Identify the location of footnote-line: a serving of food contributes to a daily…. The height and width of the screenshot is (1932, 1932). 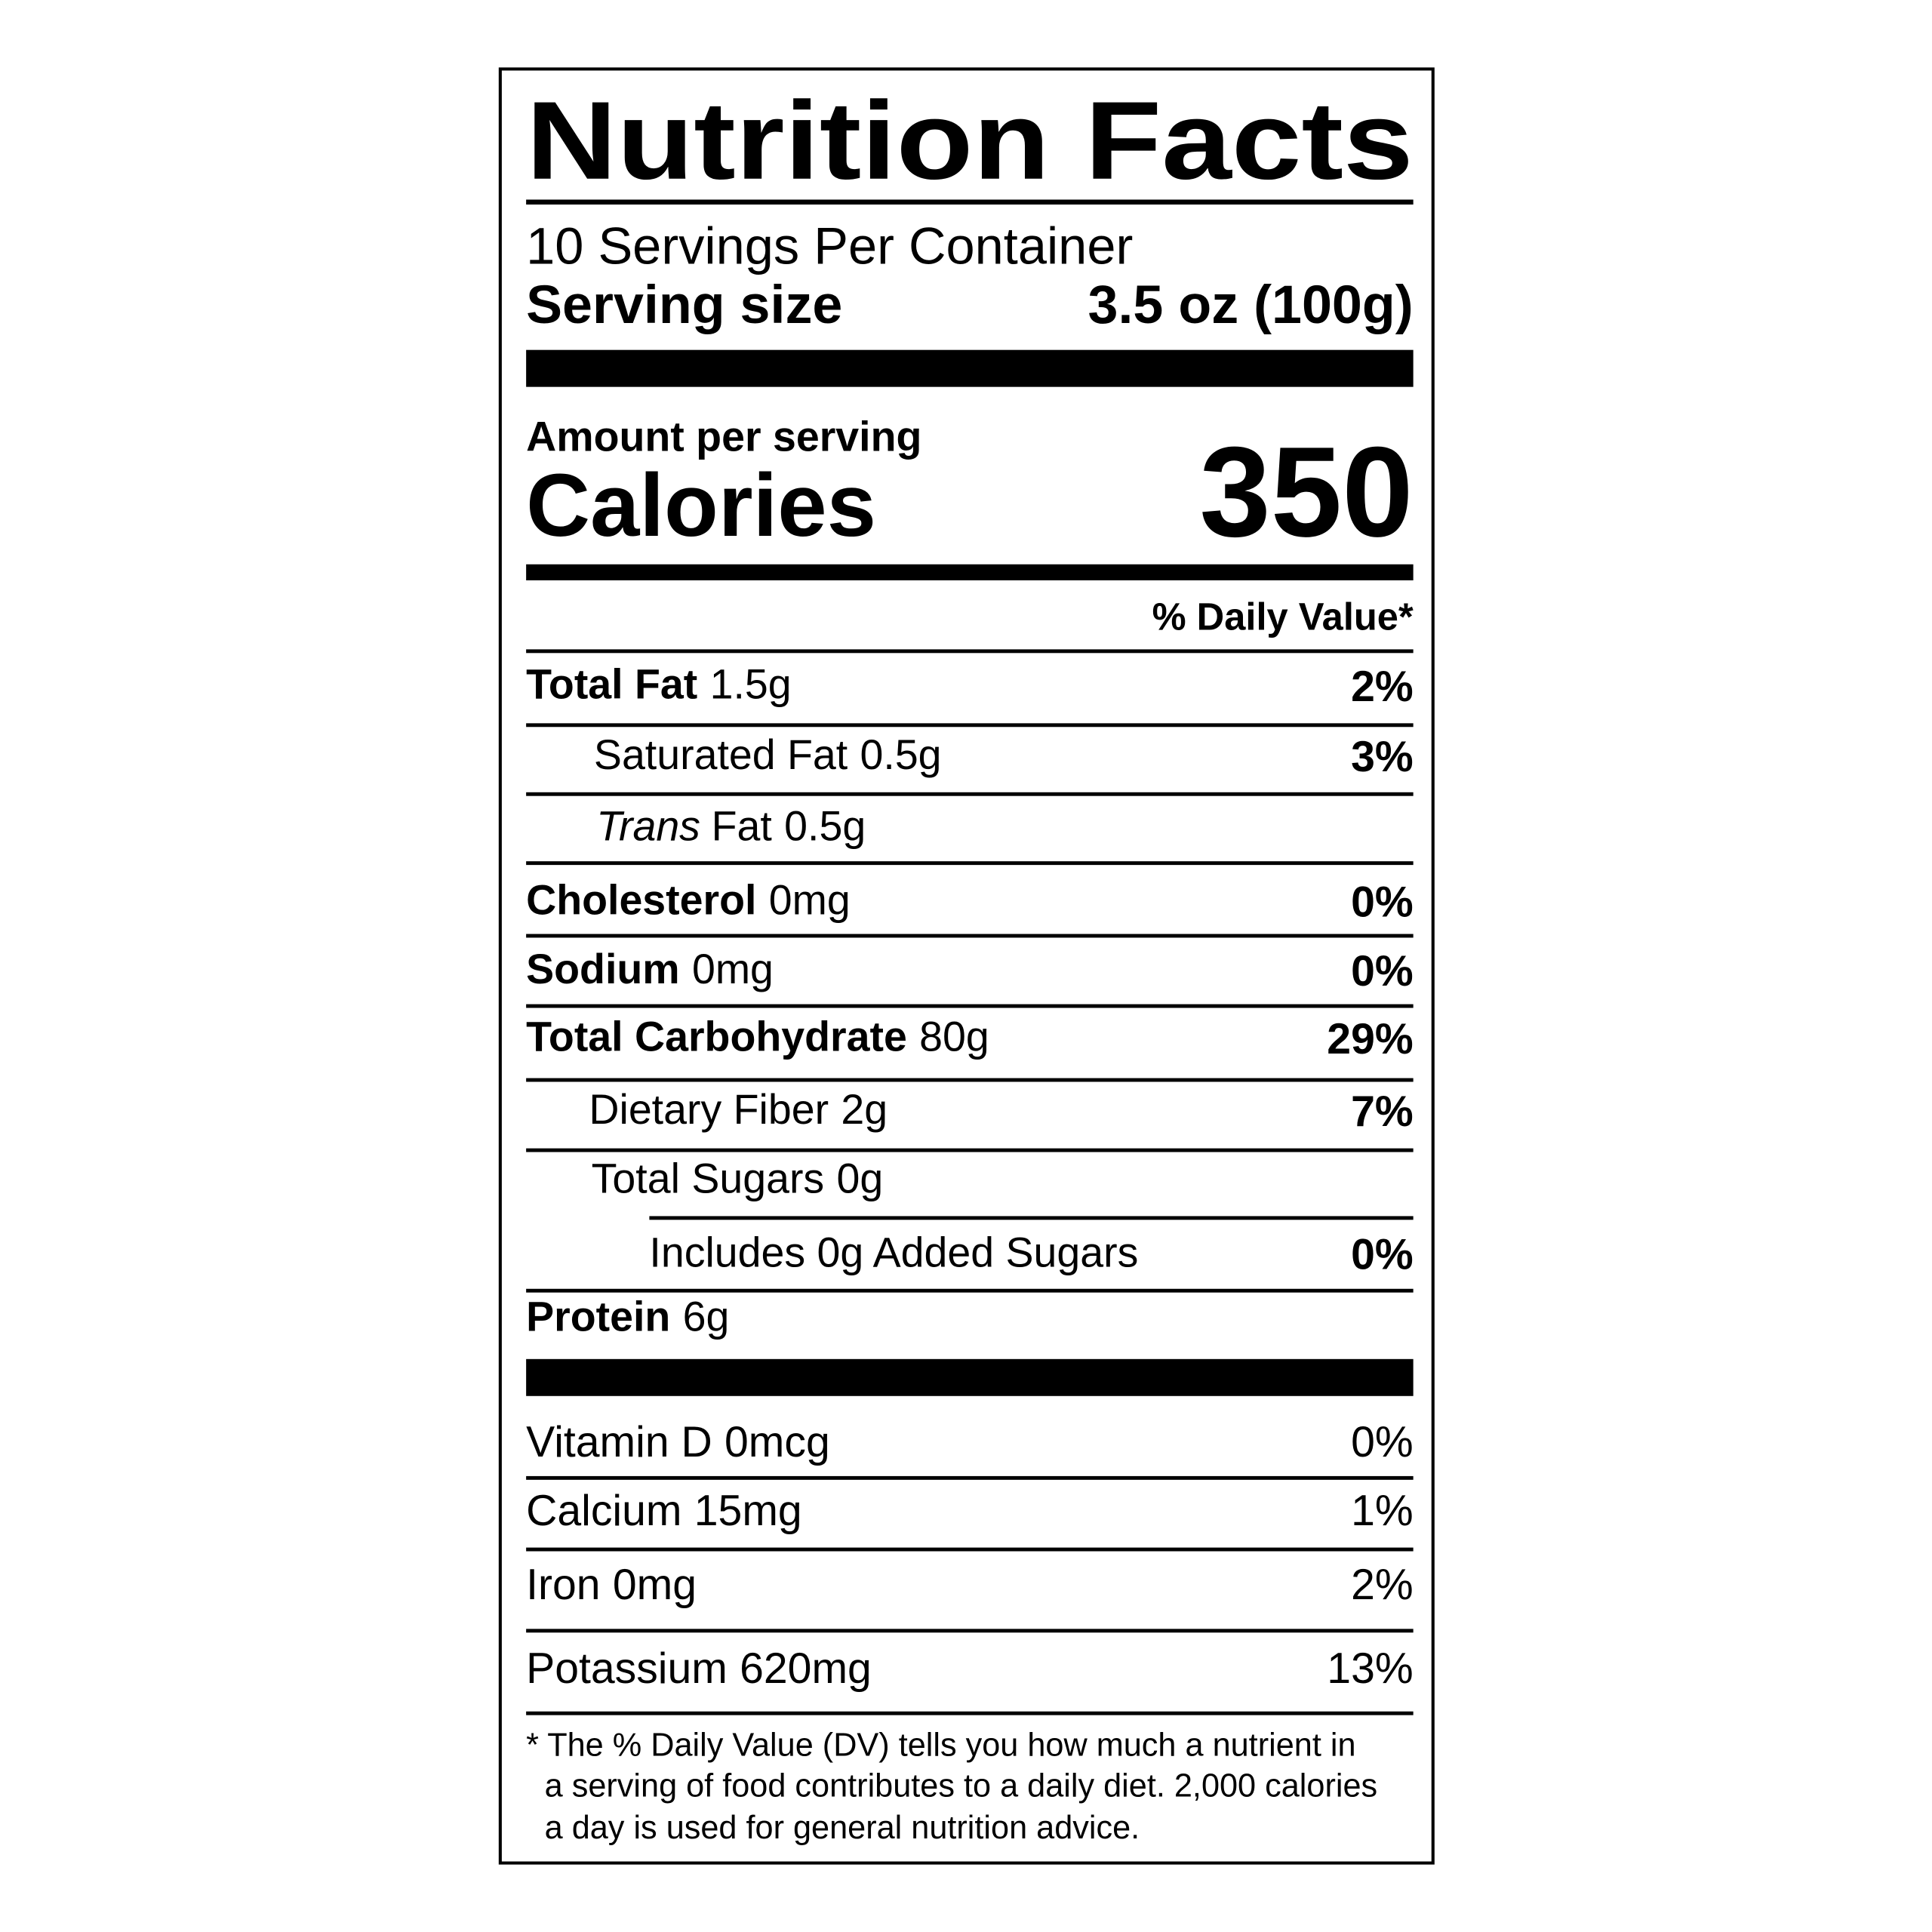
(961, 1785).